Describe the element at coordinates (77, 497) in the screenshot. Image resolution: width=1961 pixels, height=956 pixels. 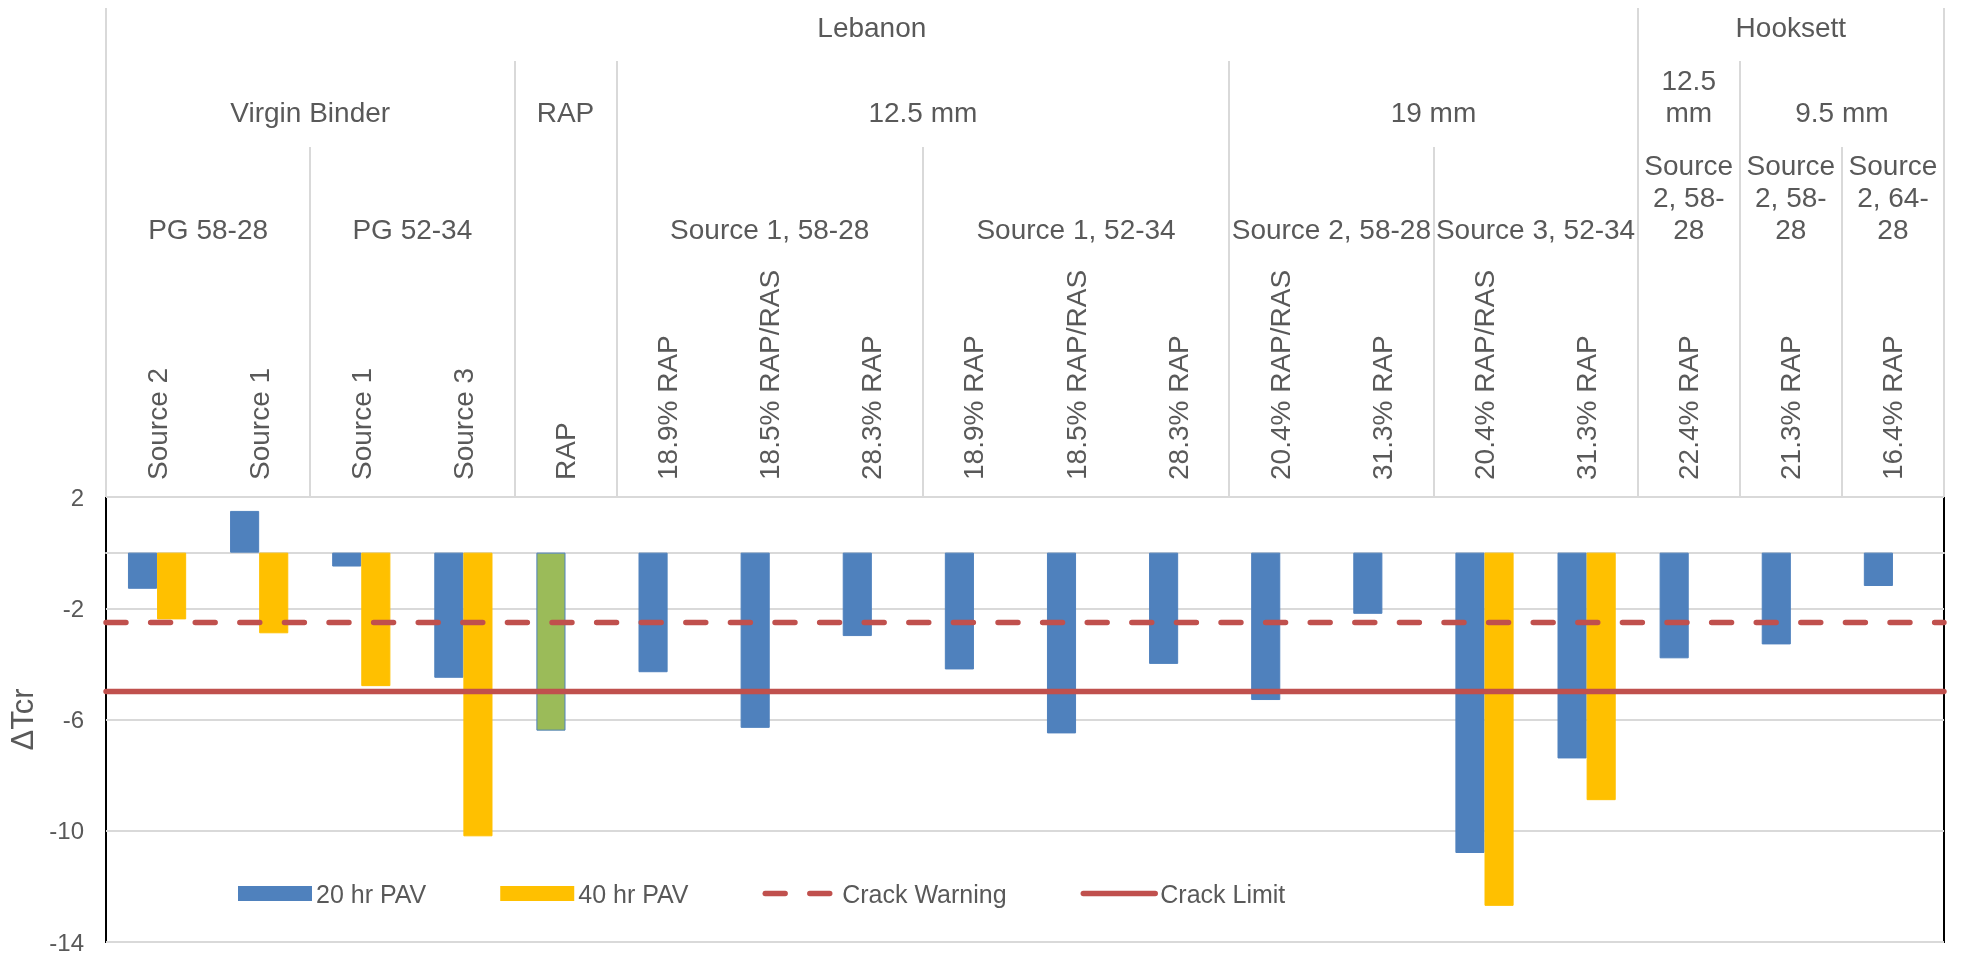
I see `y-tick-label: 2` at that location.